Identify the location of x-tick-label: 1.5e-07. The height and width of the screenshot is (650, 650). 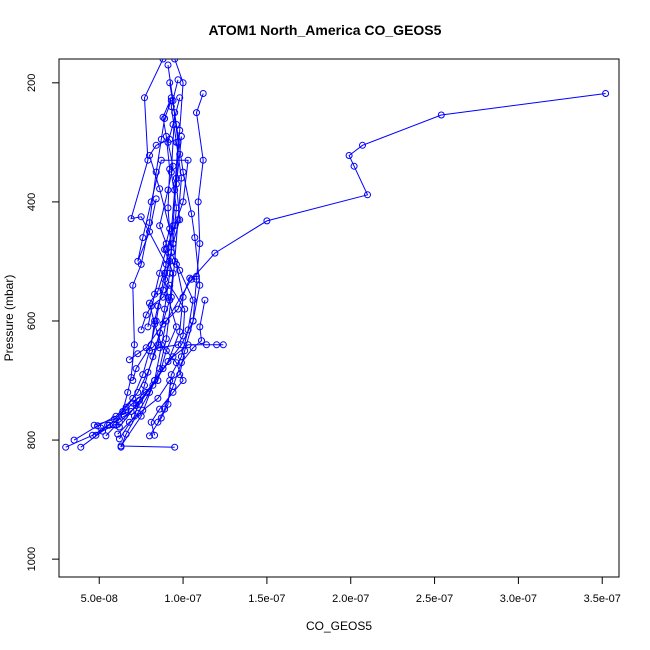
(266, 599).